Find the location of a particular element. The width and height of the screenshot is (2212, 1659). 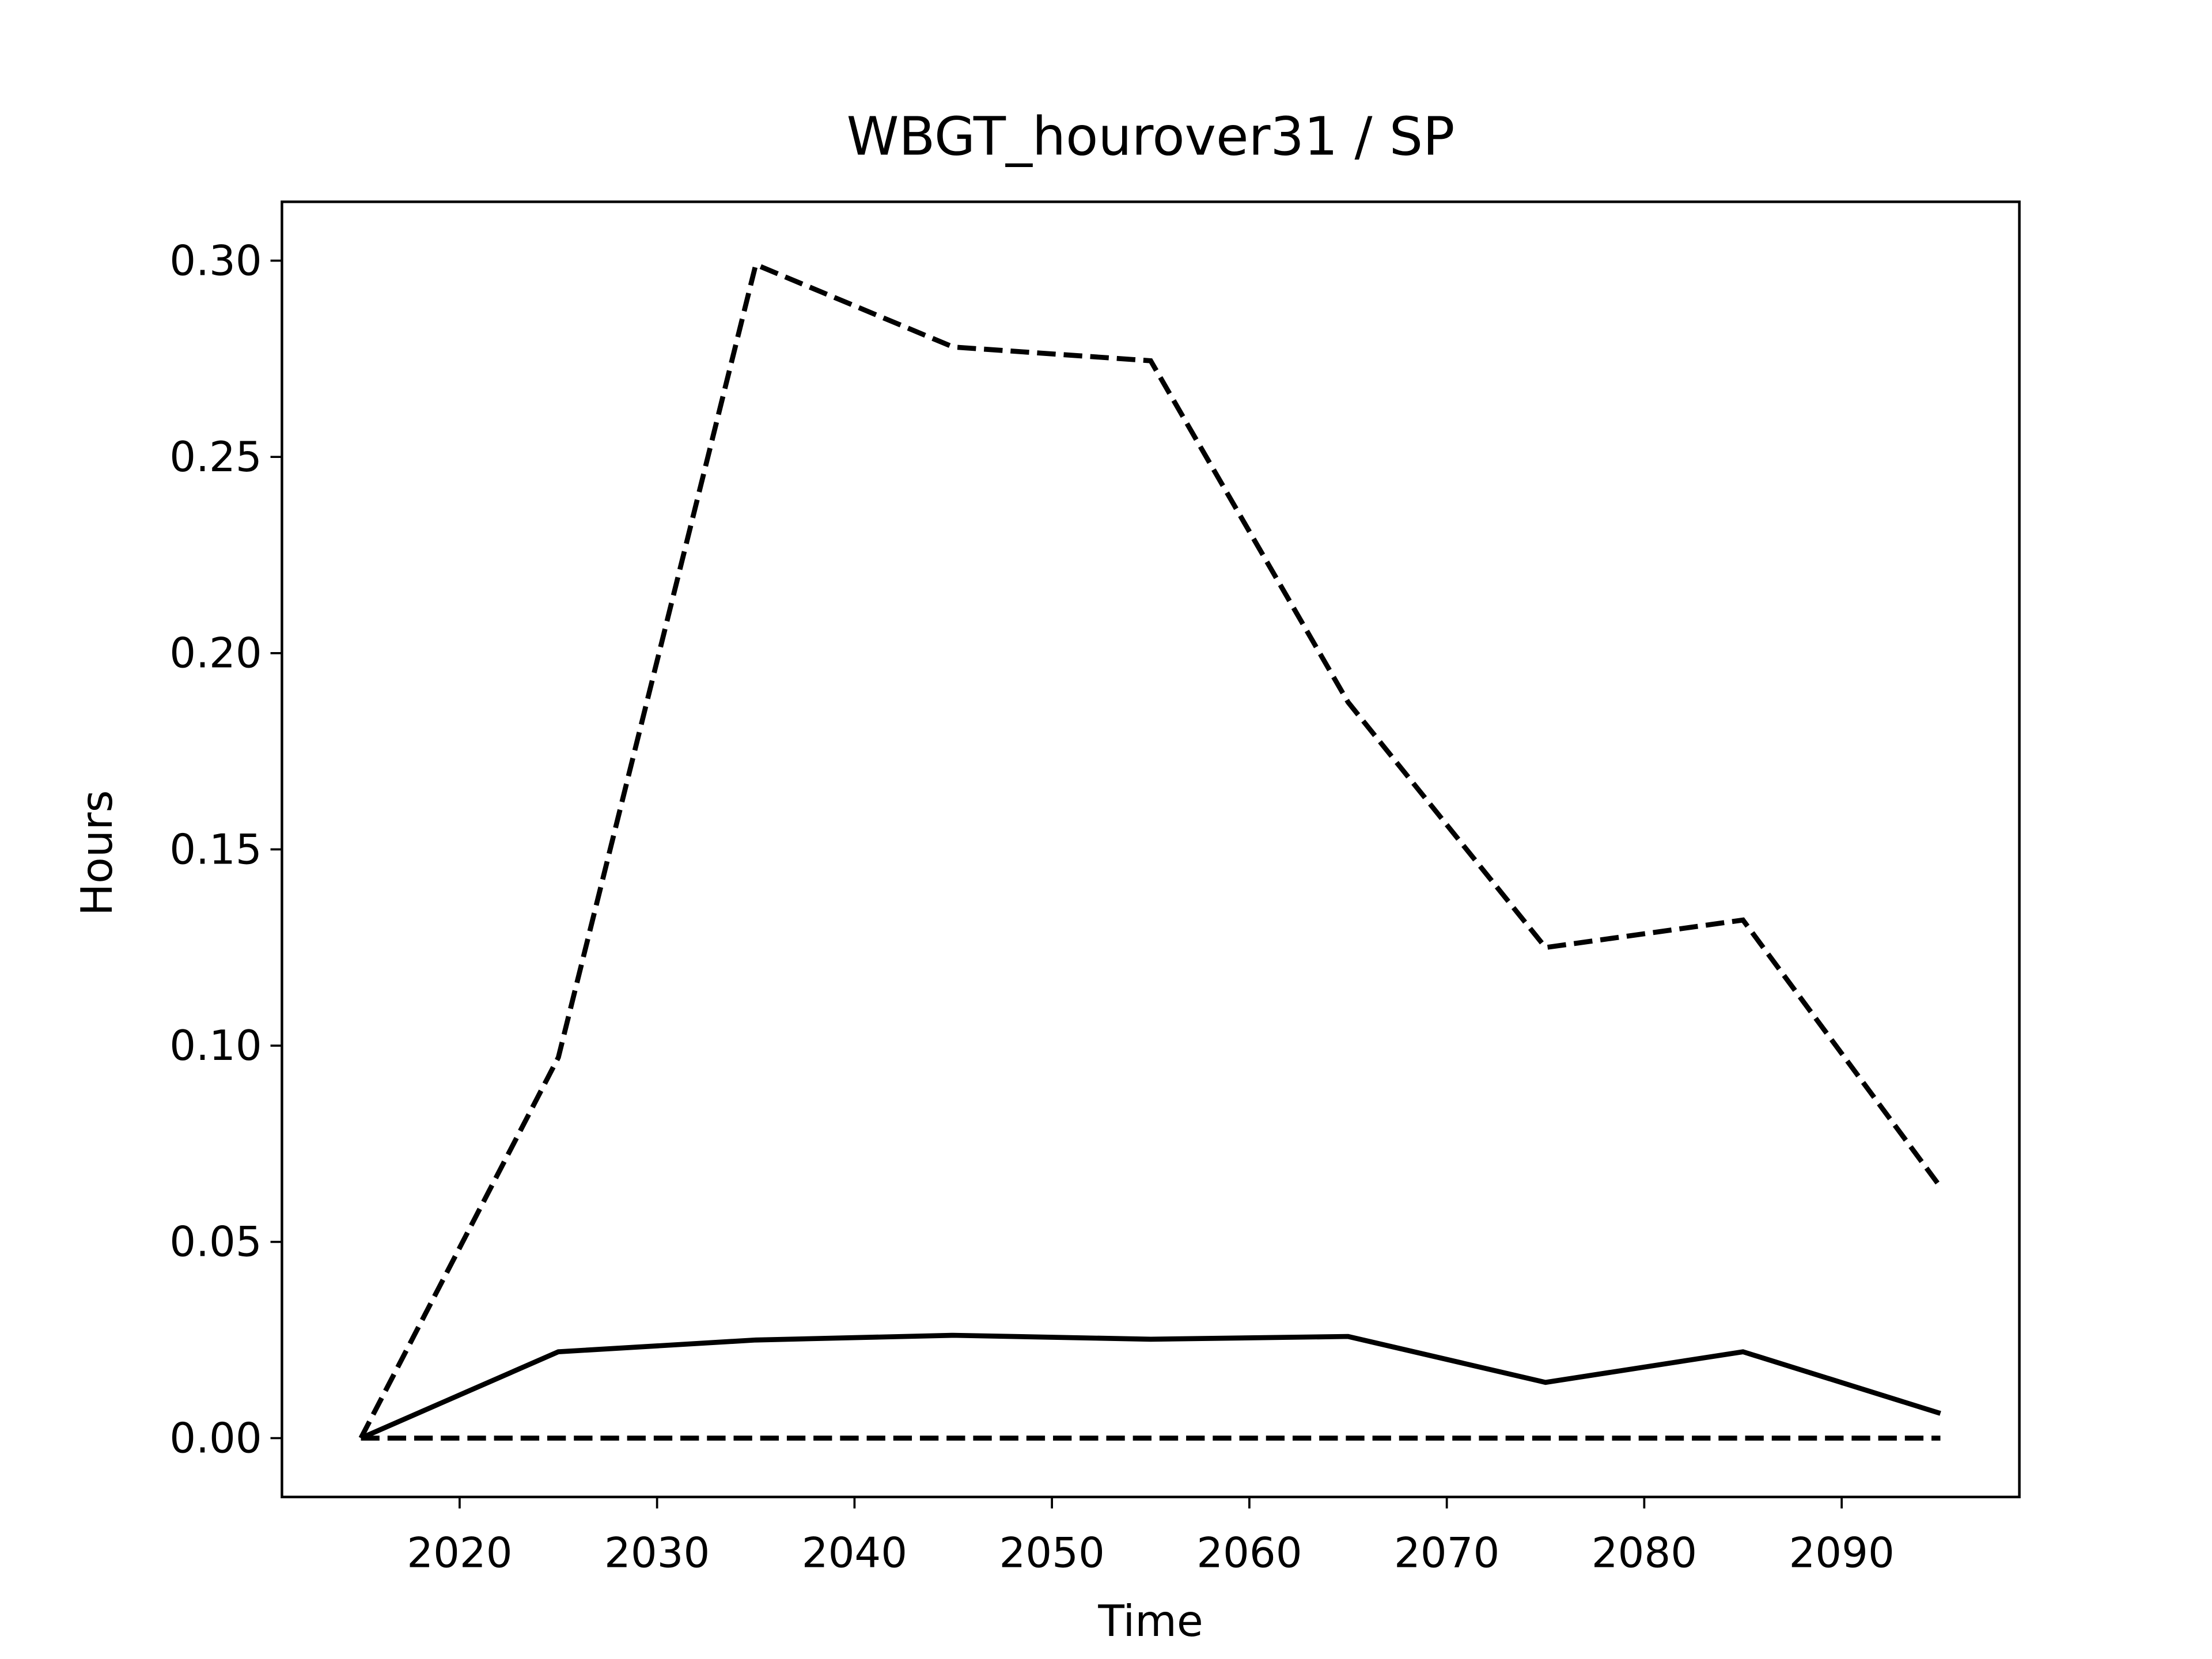

y-tick-label: 0.15 is located at coordinates (215, 849).